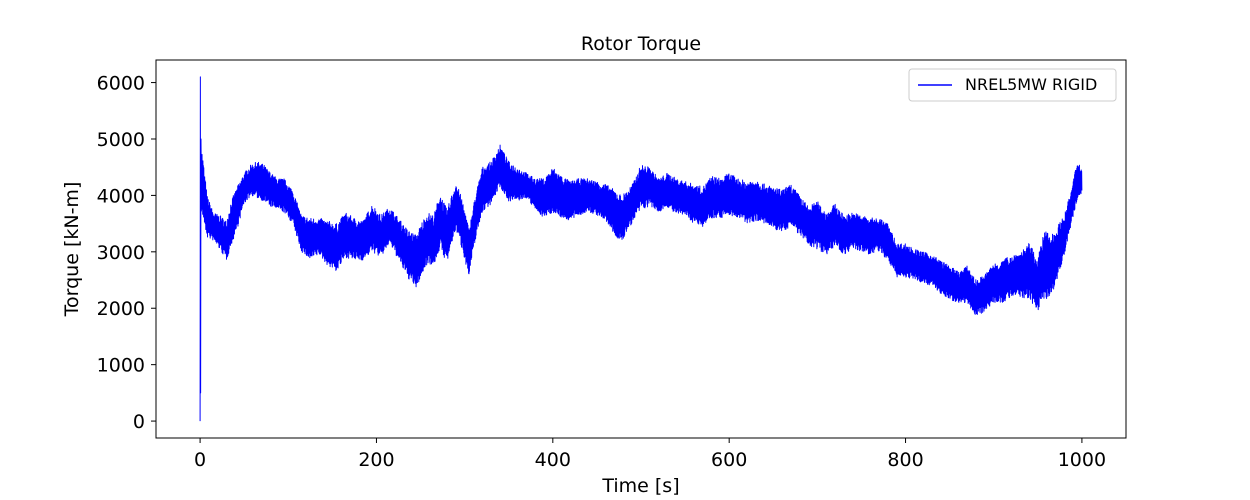  I want to click on y-tick-label: 3000, so click(121, 253).